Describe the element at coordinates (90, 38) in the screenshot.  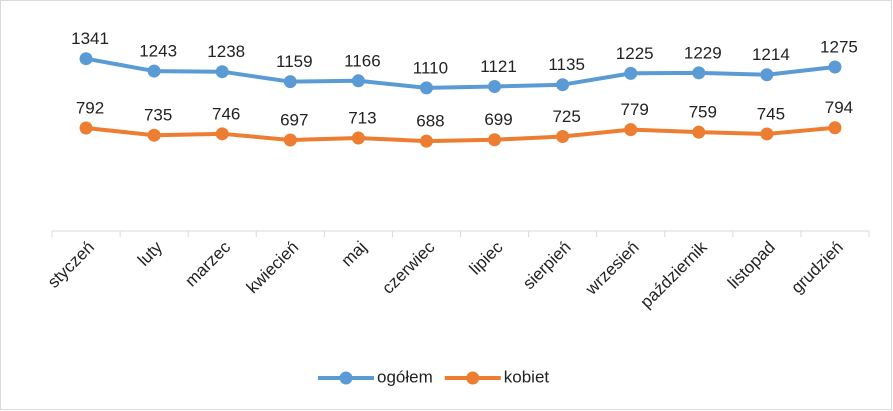
I see `data-label: 1341` at that location.